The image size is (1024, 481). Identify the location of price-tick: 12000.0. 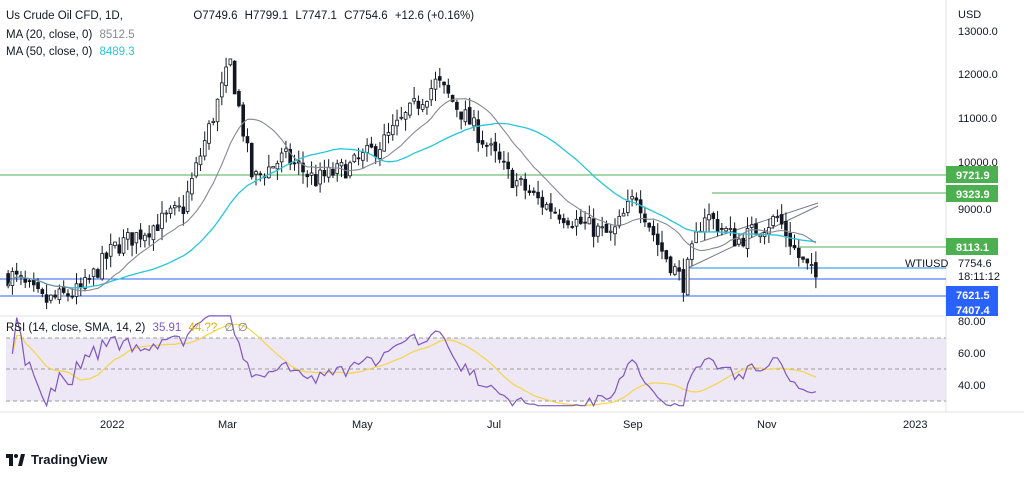
(978, 75).